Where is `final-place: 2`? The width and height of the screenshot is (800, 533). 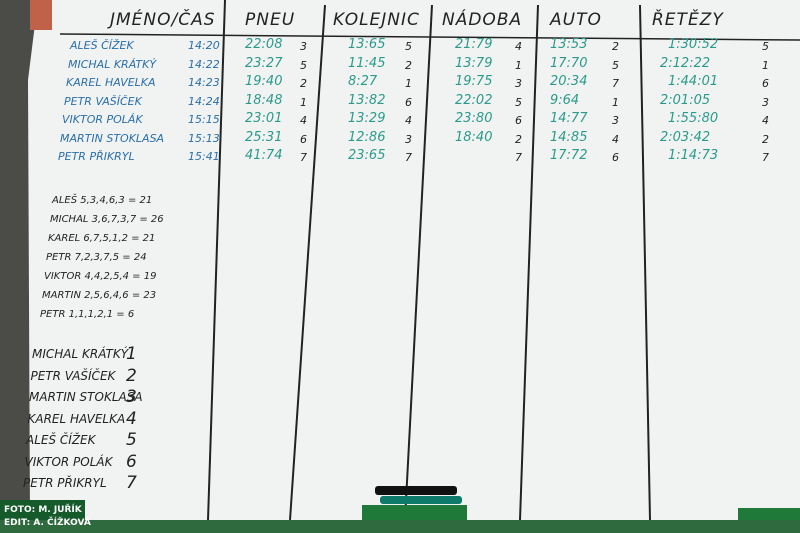 final-place: 2 is located at coordinates (131, 375).